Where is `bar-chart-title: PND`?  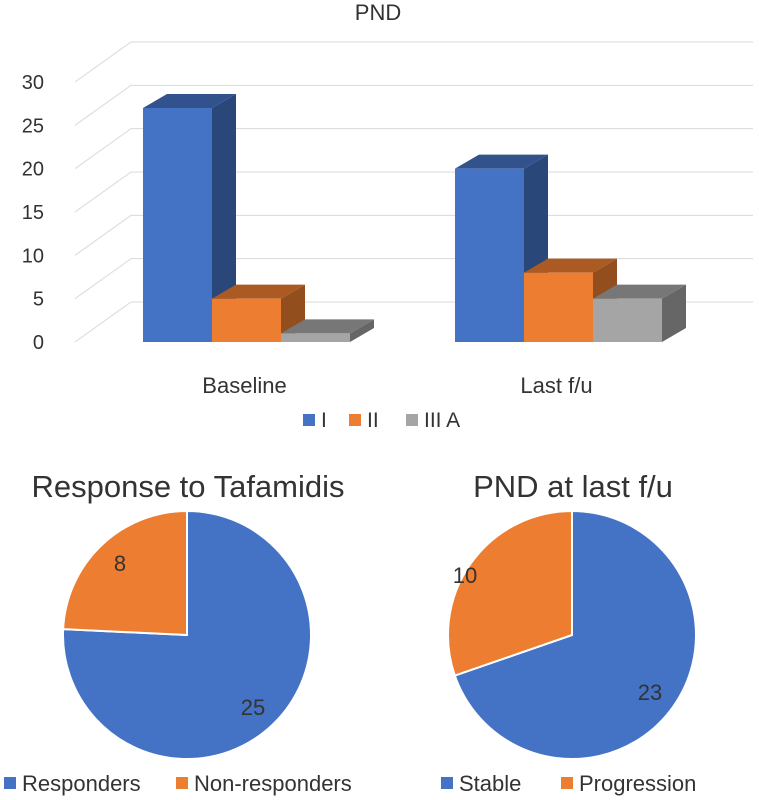 bar-chart-title: PND is located at coordinates (378, 12).